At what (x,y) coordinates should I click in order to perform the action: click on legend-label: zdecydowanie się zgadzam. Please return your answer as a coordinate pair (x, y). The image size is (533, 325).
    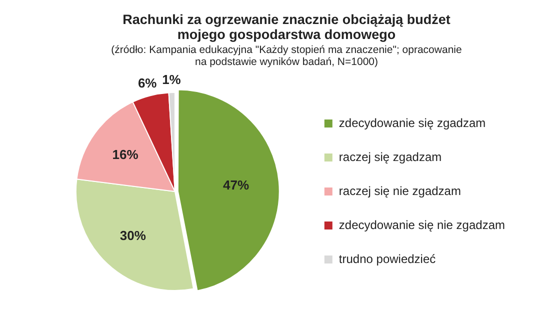
    Looking at the image, I should click on (412, 123).